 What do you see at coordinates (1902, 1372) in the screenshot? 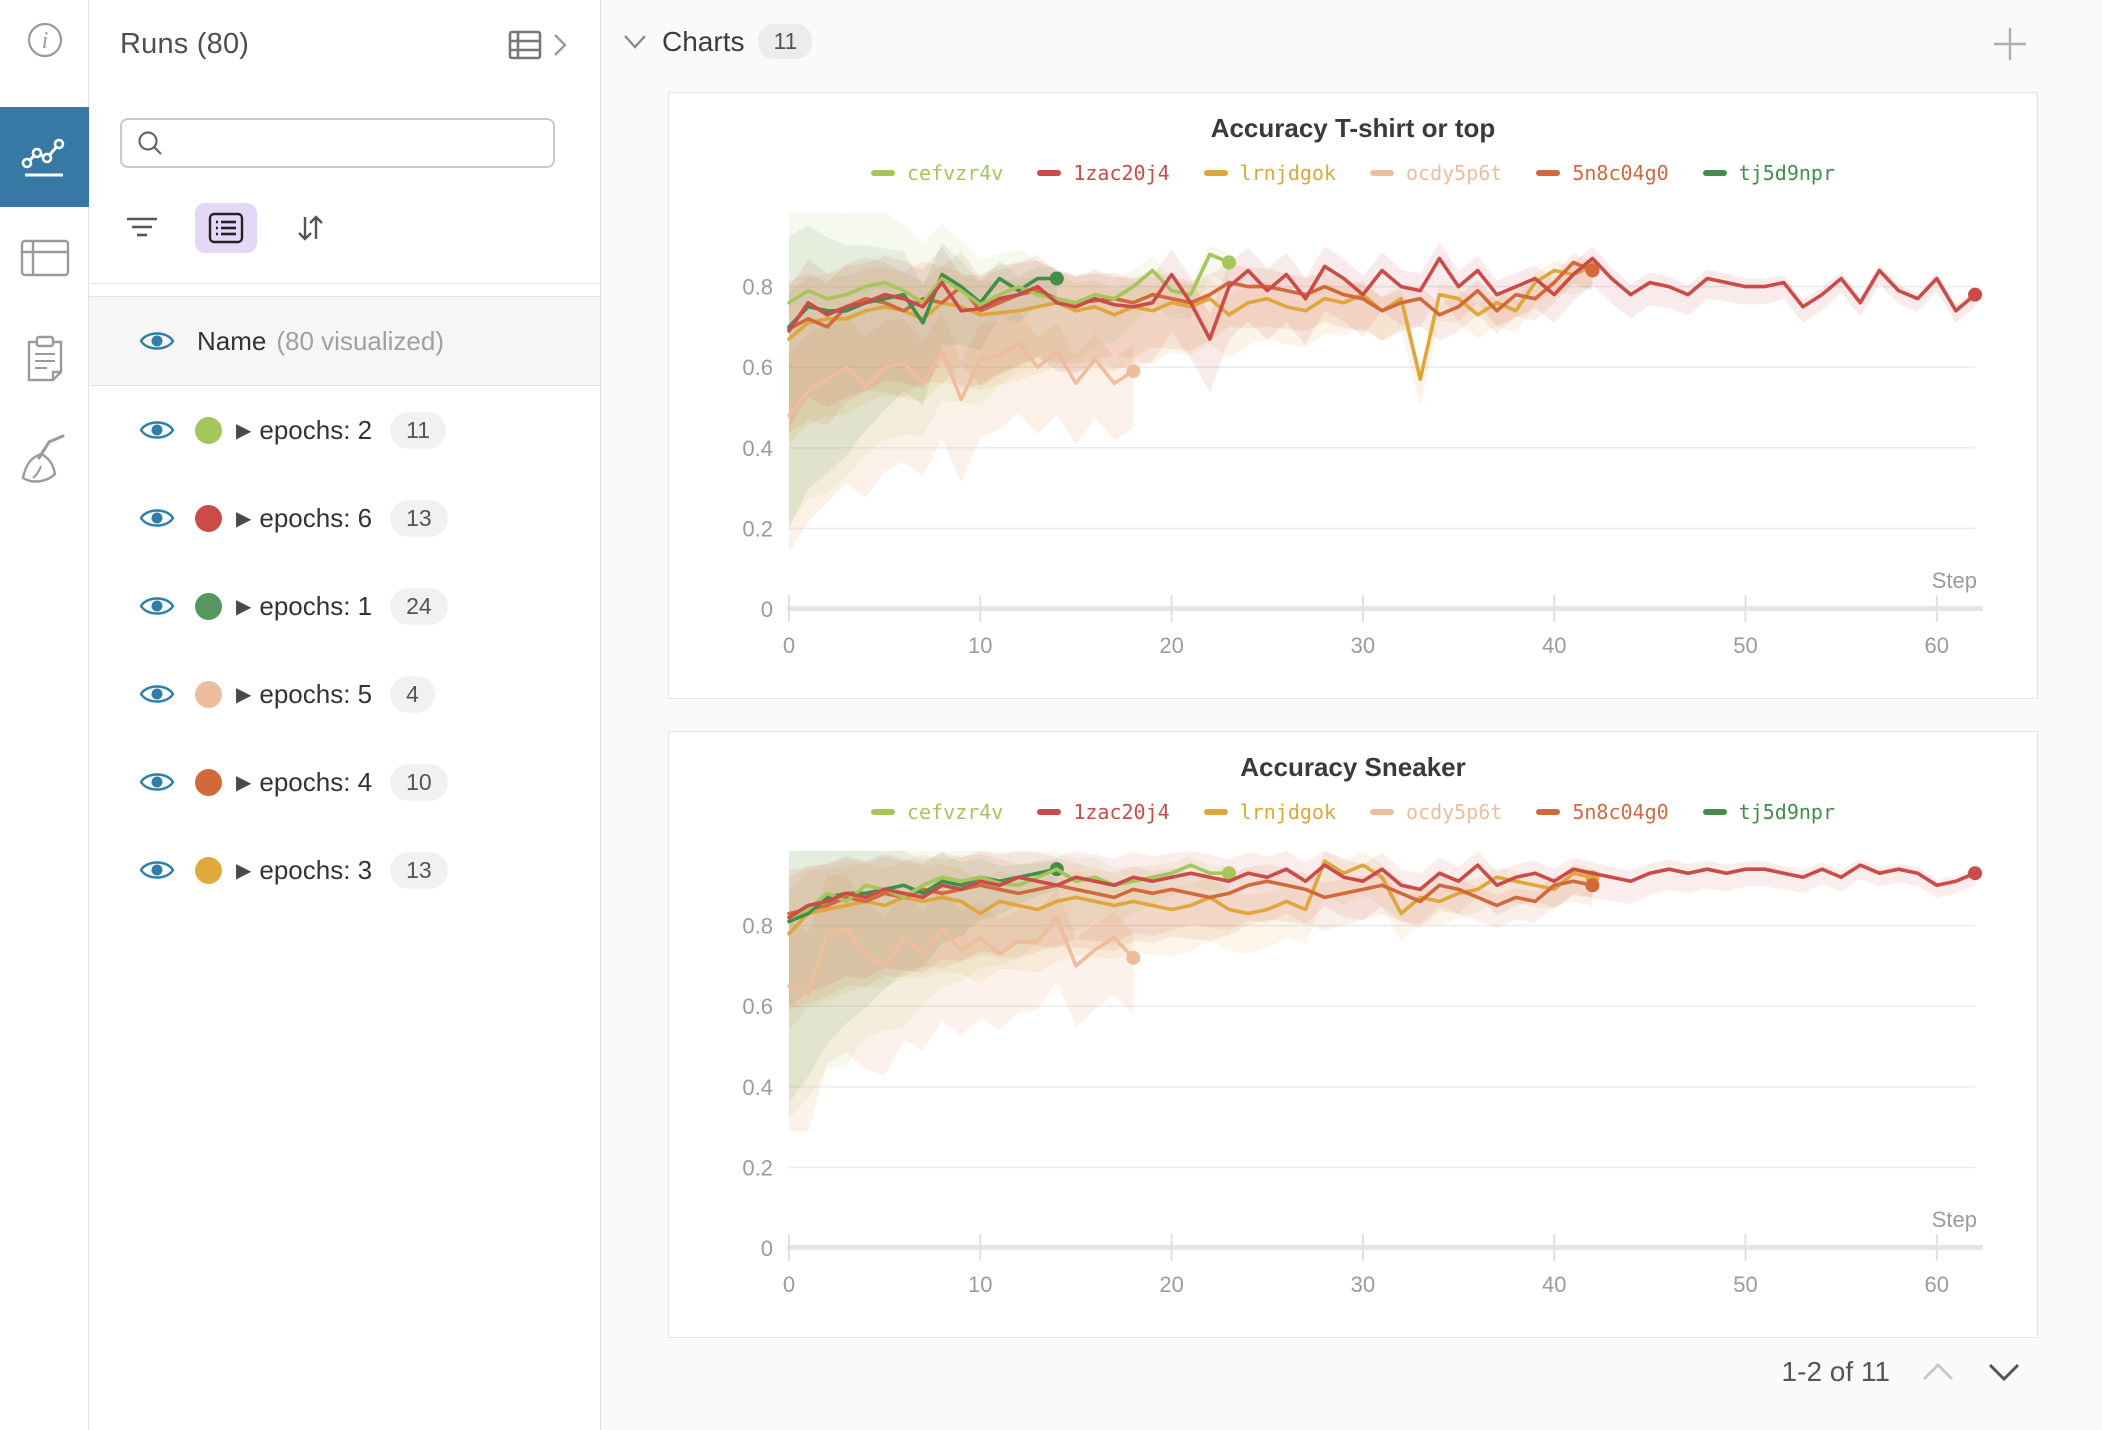
I see `charts-pagination: 1-2 of 11` at bounding box center [1902, 1372].